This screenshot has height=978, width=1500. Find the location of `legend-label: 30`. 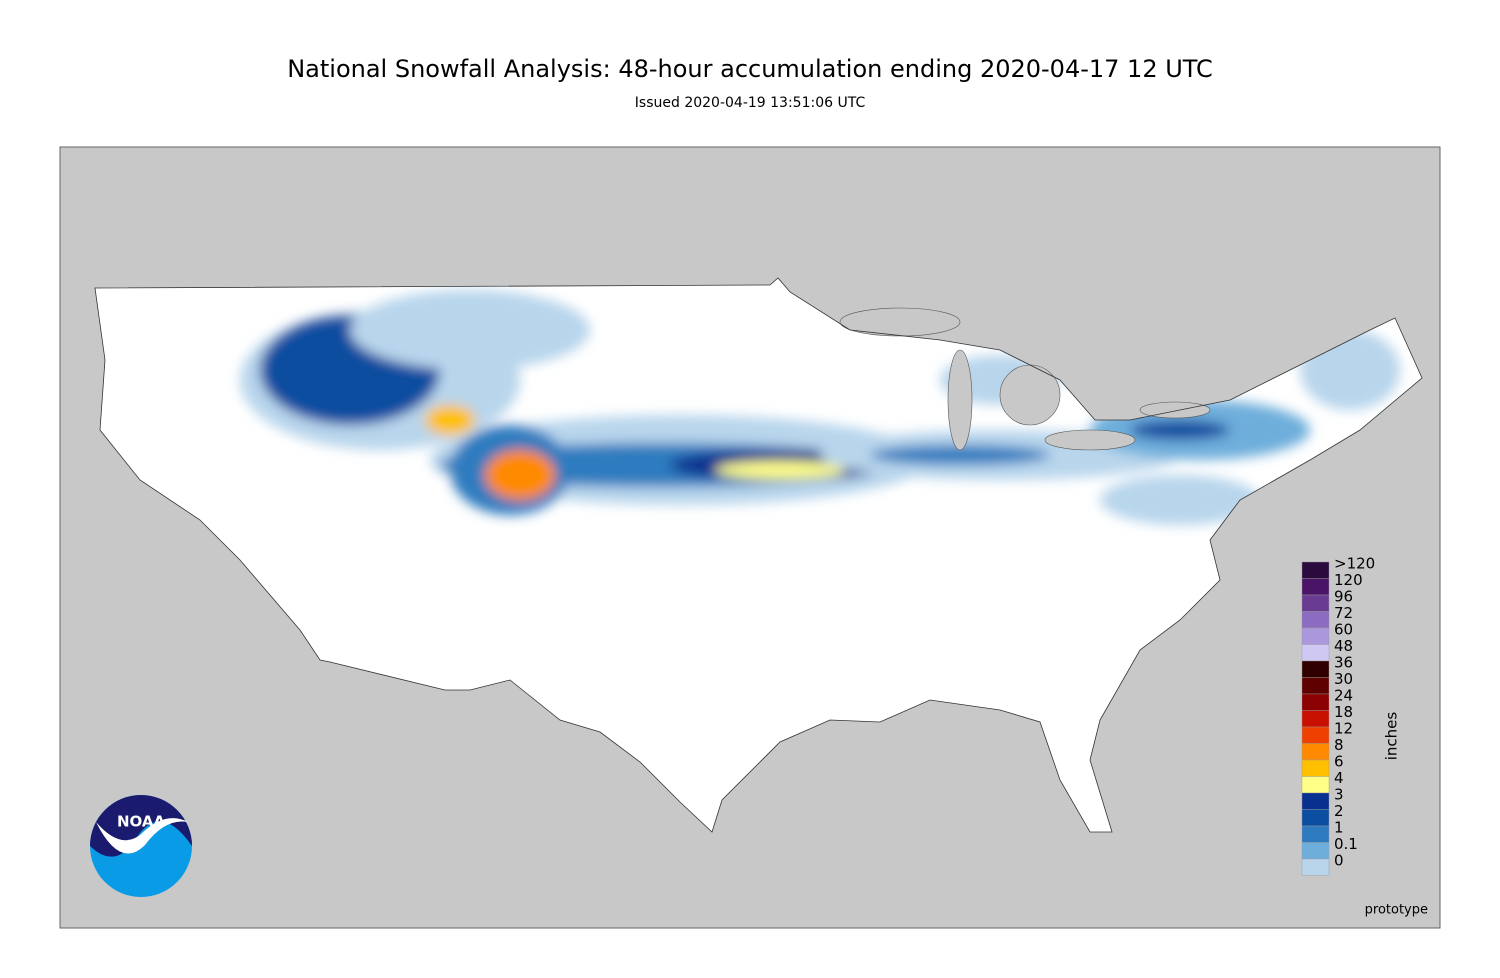

legend-label: 30 is located at coordinates (1343, 679).